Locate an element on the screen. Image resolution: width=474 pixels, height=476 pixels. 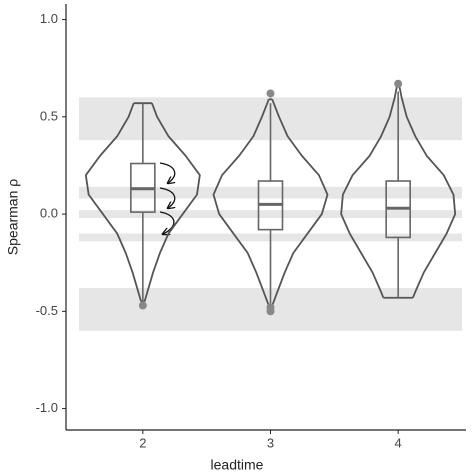
x-axis-title: leadtime is located at coordinates (237, 465).